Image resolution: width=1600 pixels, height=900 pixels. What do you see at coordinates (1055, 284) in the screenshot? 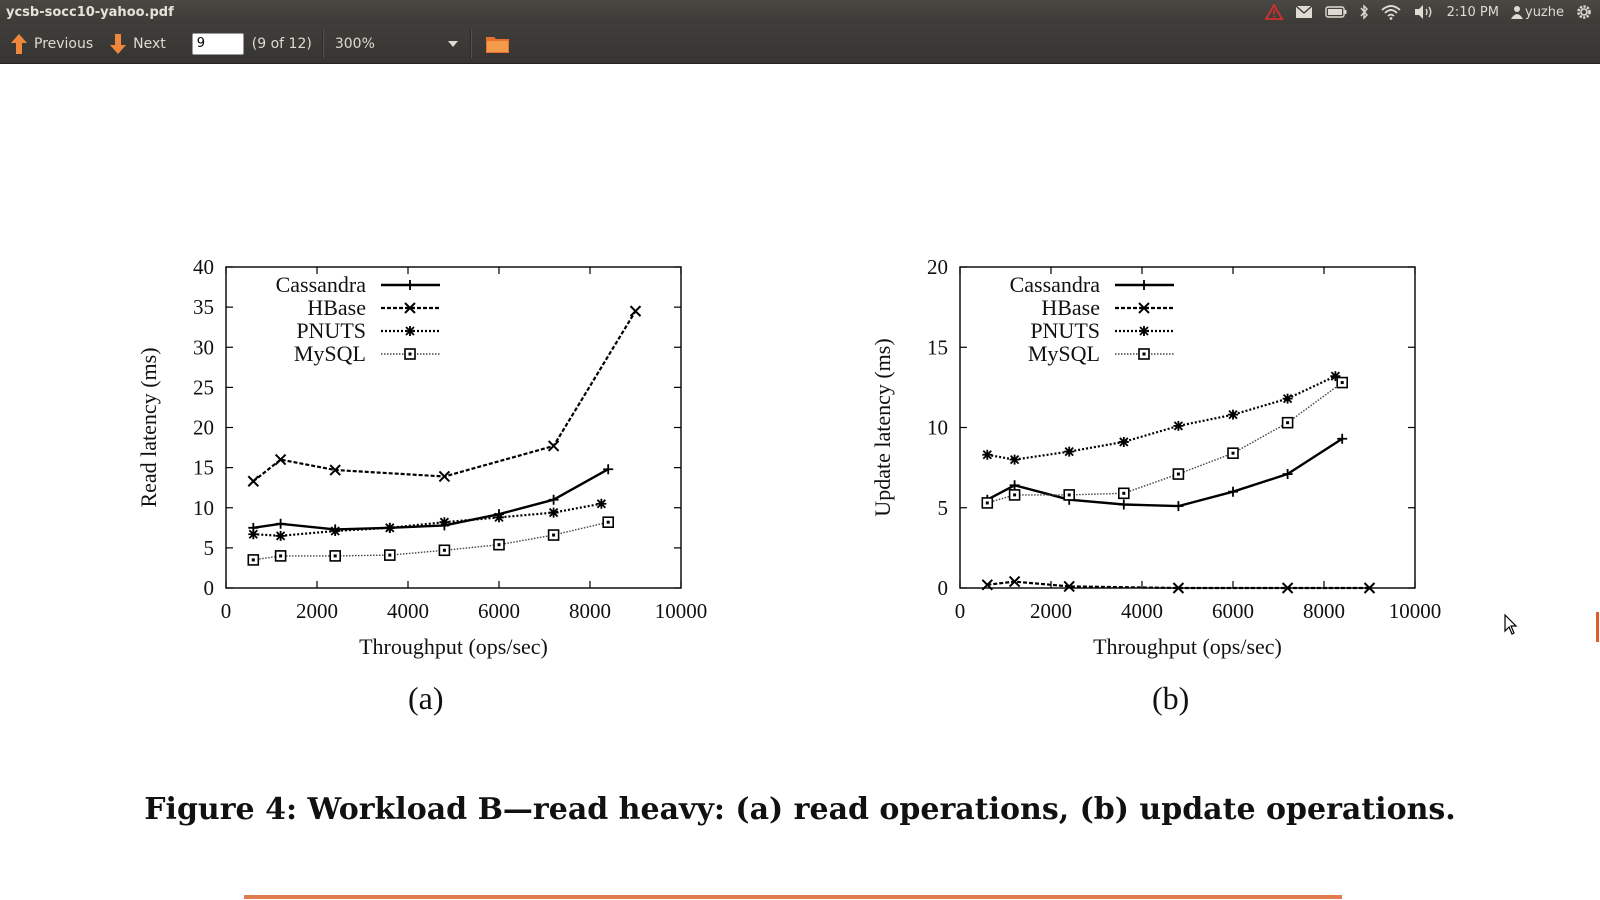
I see `legend-label-cassandra: Cassandra` at bounding box center [1055, 284].